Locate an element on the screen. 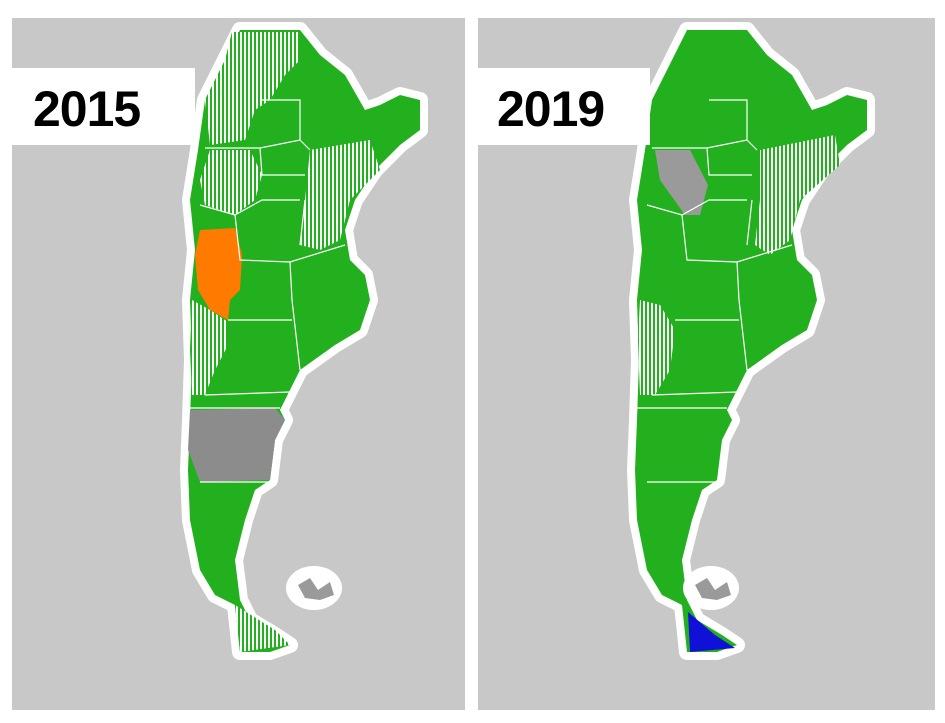 The height and width of the screenshot is (723, 945). panel-title: 2019 is located at coordinates (550, 109).